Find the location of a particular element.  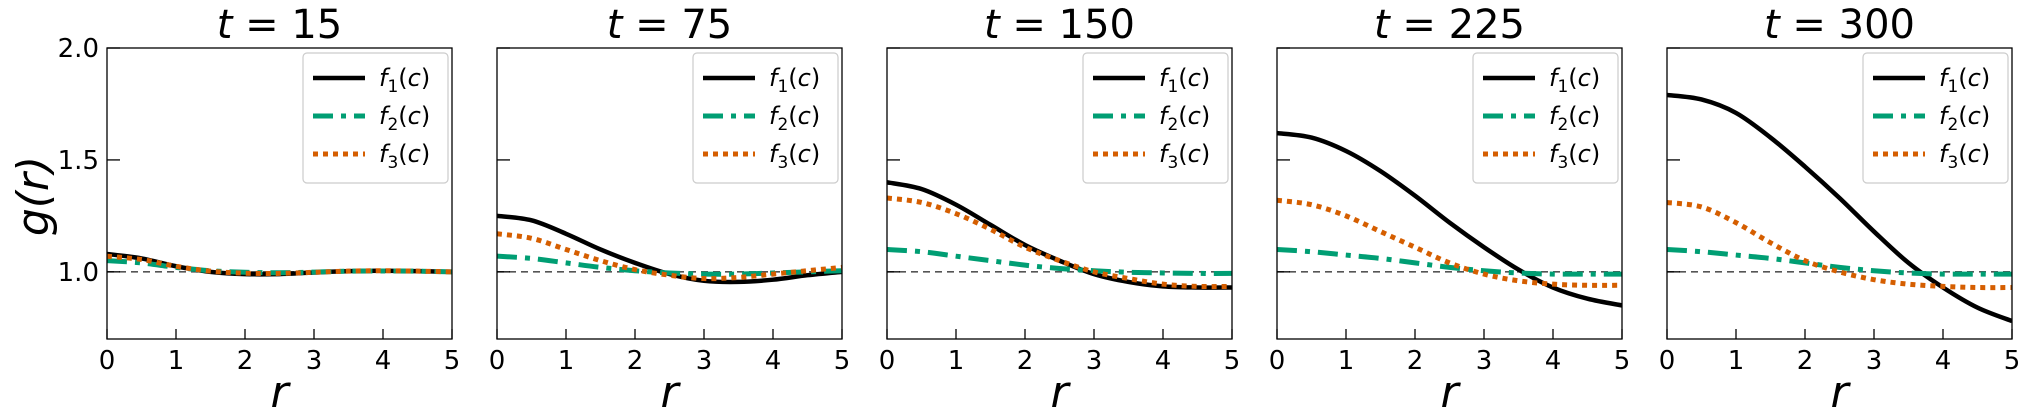

panel-title-value: 15 is located at coordinates (316, 25).